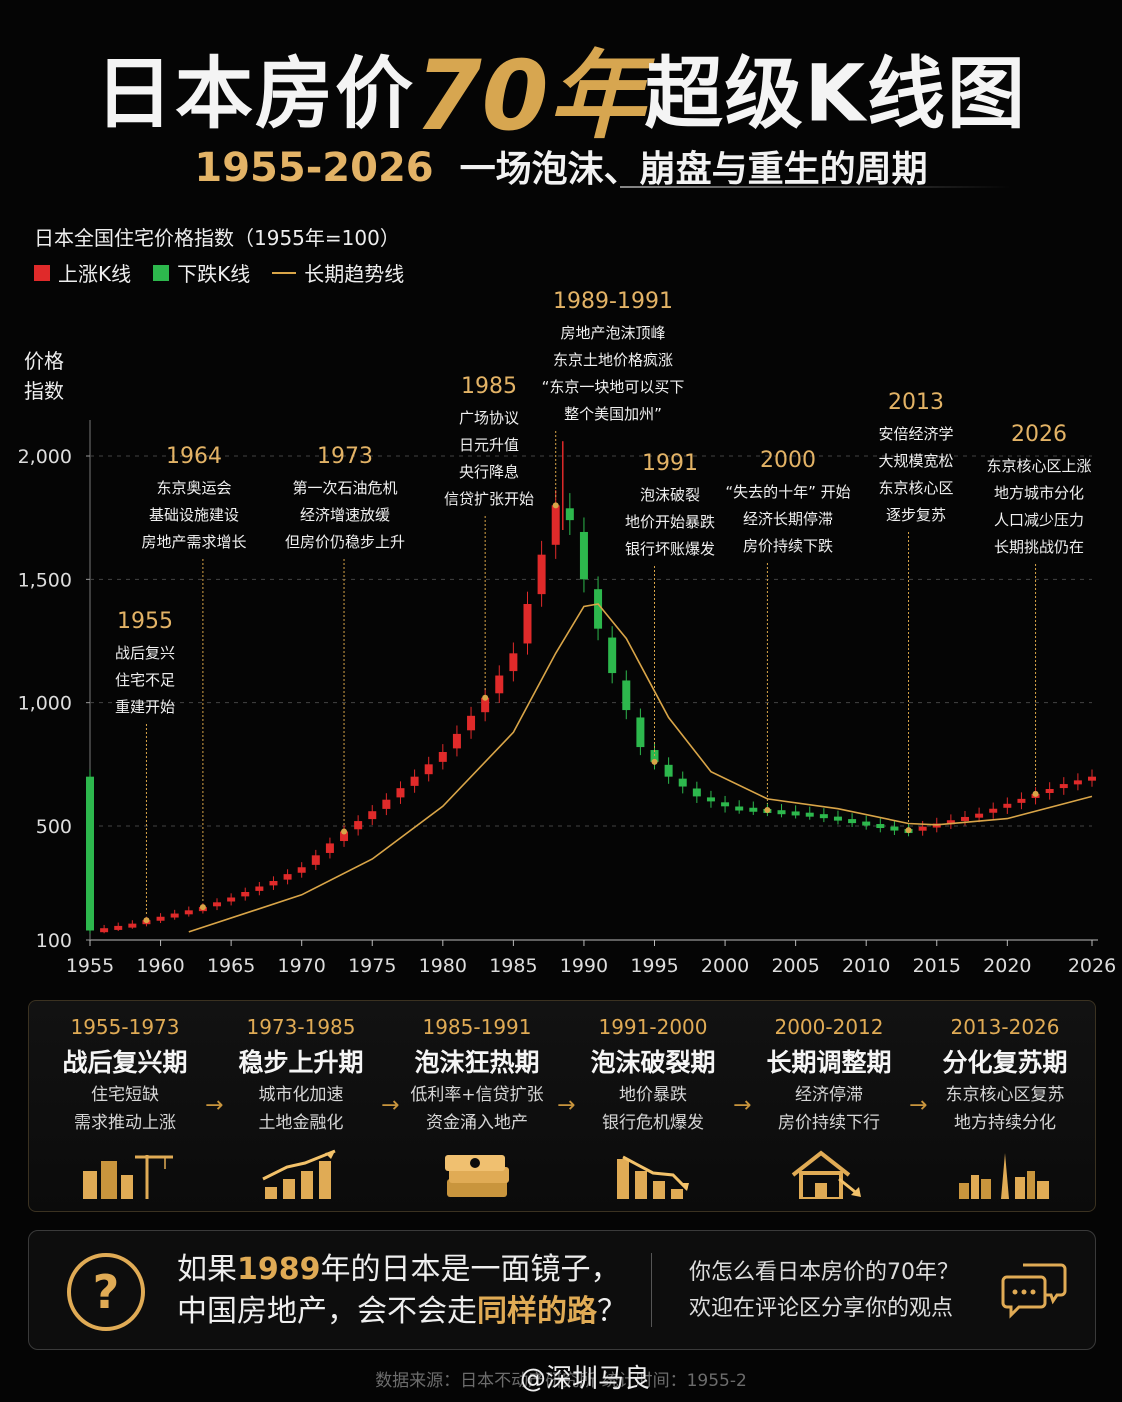 The image size is (1122, 1402). I want to click on annotation-line: 信贷扩张开始, so click(489, 499).